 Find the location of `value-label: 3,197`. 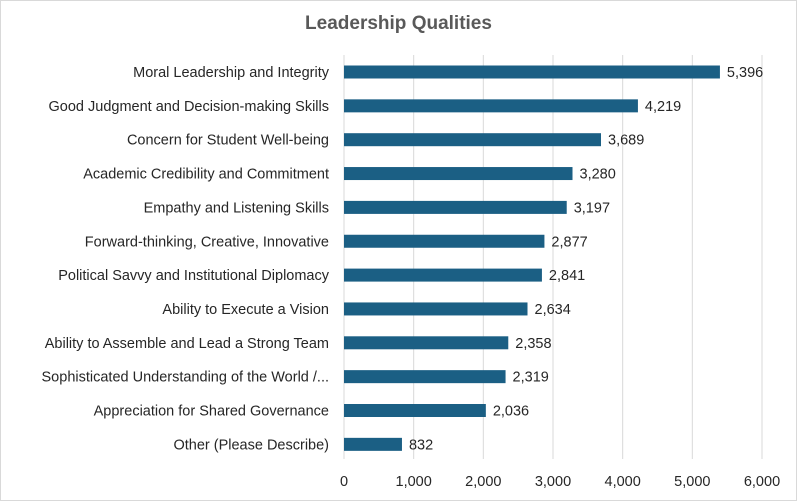

value-label: 3,197 is located at coordinates (592, 208).